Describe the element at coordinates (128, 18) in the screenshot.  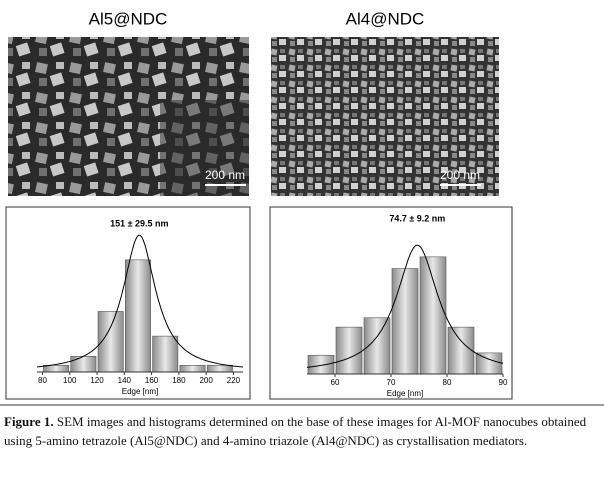
I see `panel-title: Al5@NDC` at that location.